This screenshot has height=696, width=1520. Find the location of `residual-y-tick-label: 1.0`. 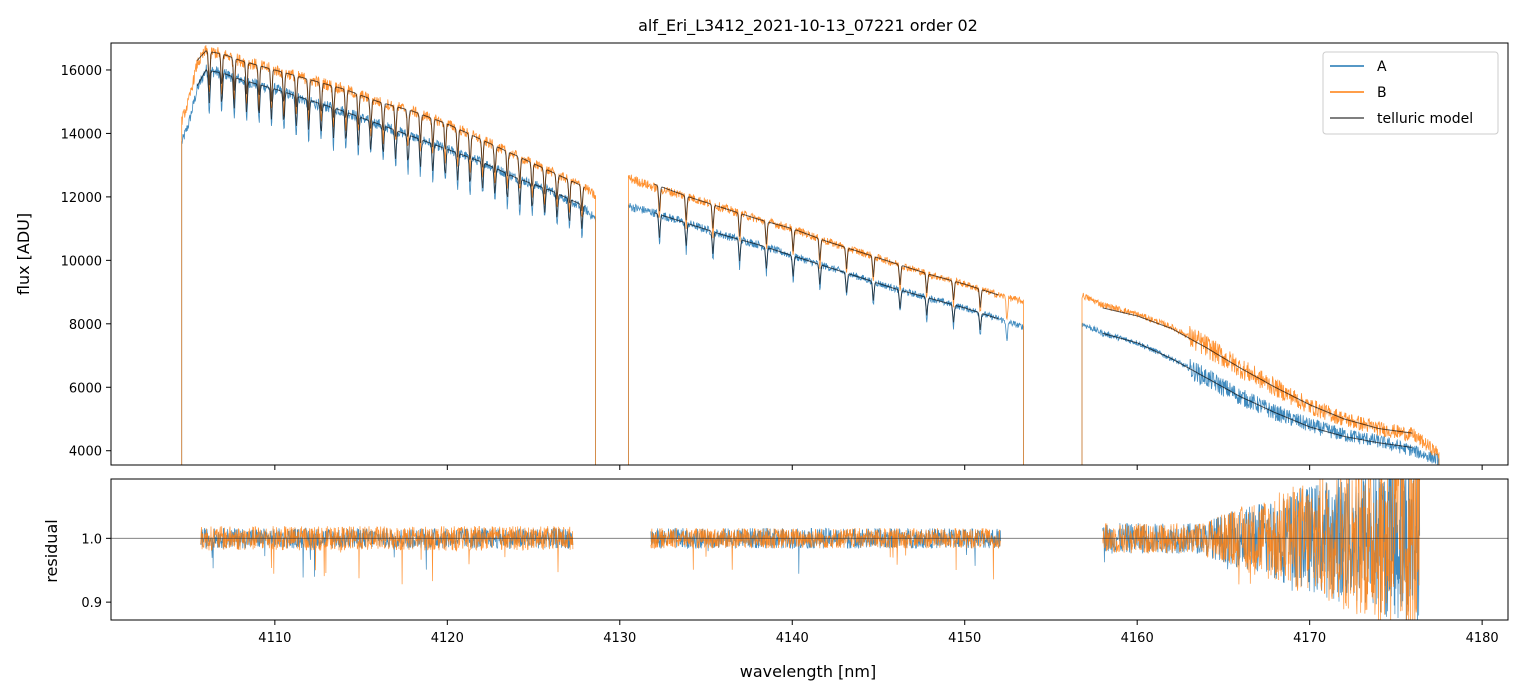

residual-y-tick-label: 1.0 is located at coordinates (91, 539).